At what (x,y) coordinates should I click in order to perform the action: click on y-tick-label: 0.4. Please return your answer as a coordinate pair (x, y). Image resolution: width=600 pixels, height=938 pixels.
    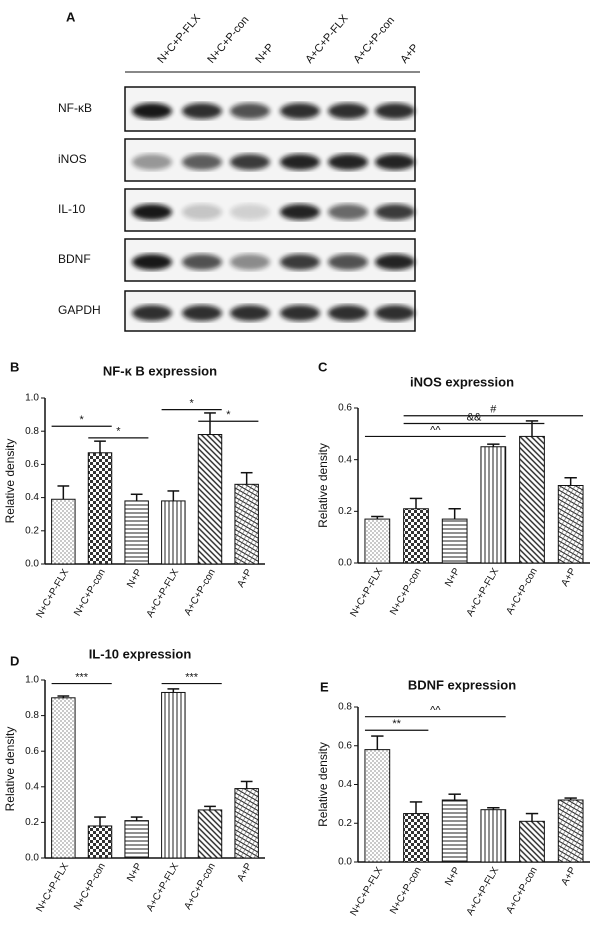
    Looking at the image, I should click on (32, 786).